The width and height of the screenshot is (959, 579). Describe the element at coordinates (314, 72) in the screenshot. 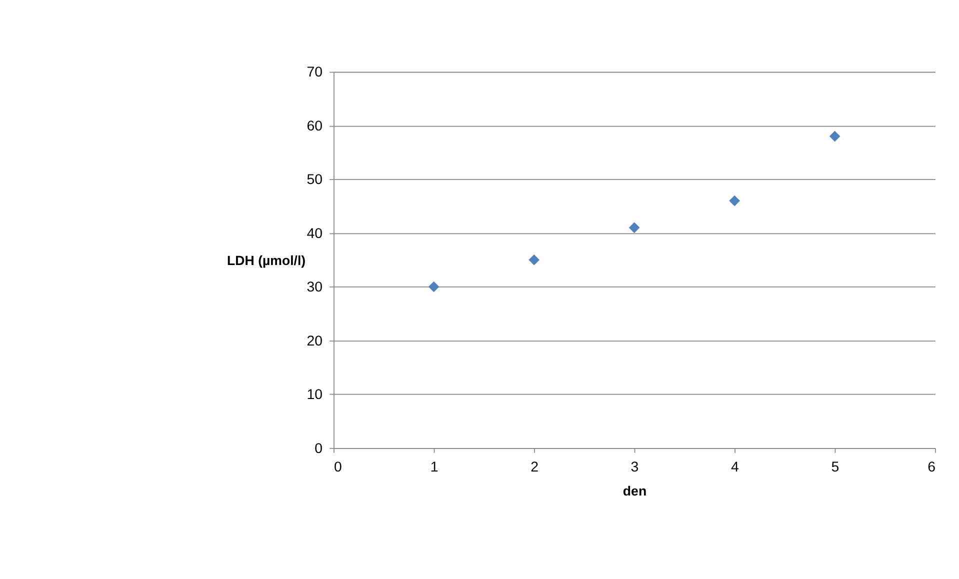

I see `y-tick-label: 70` at that location.